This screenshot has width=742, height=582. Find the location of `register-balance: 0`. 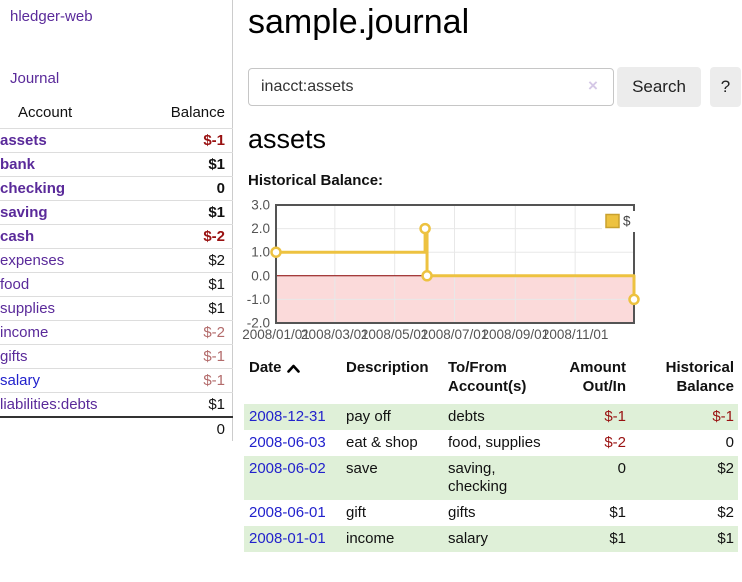

register-balance: 0 is located at coordinates (729, 442).